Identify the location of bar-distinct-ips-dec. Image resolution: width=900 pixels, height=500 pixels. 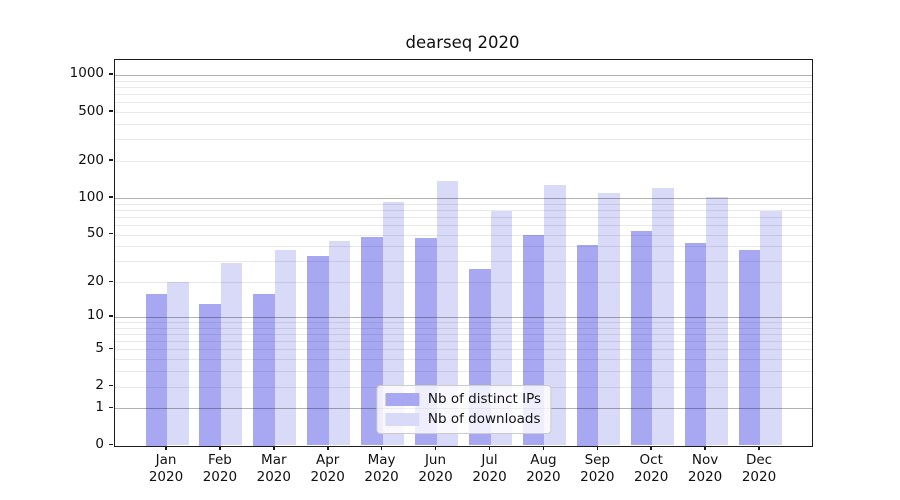
(749, 348).